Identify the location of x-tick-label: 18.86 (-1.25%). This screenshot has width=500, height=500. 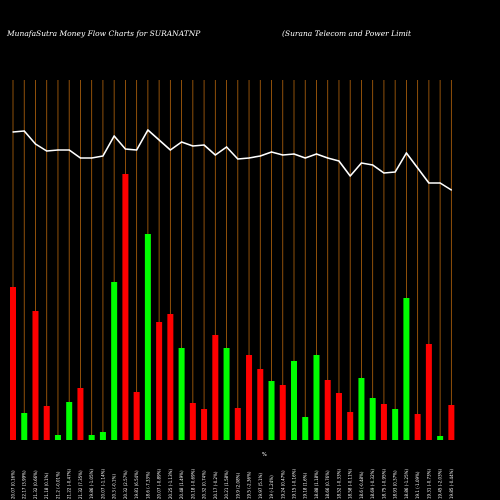
(406, 484).